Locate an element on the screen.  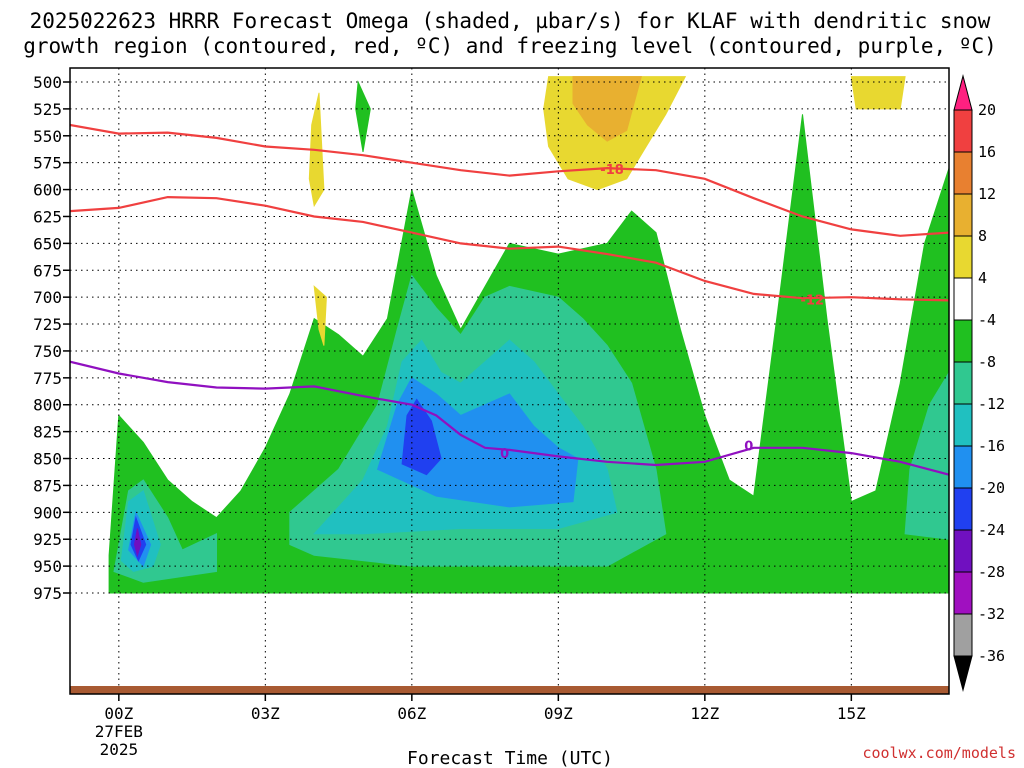
site-credit: coolwx.com/models is located at coordinates (939, 753).